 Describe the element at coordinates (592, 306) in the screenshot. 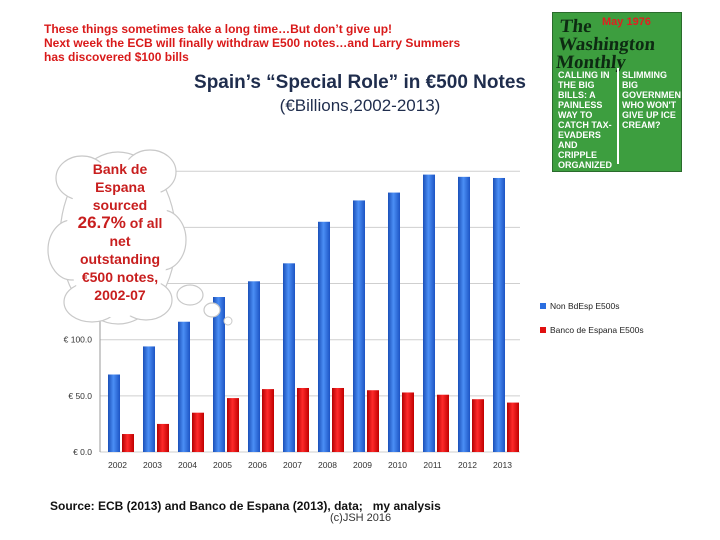

I see `legend-item-non-bdesp: Non BdEsp E500s` at that location.